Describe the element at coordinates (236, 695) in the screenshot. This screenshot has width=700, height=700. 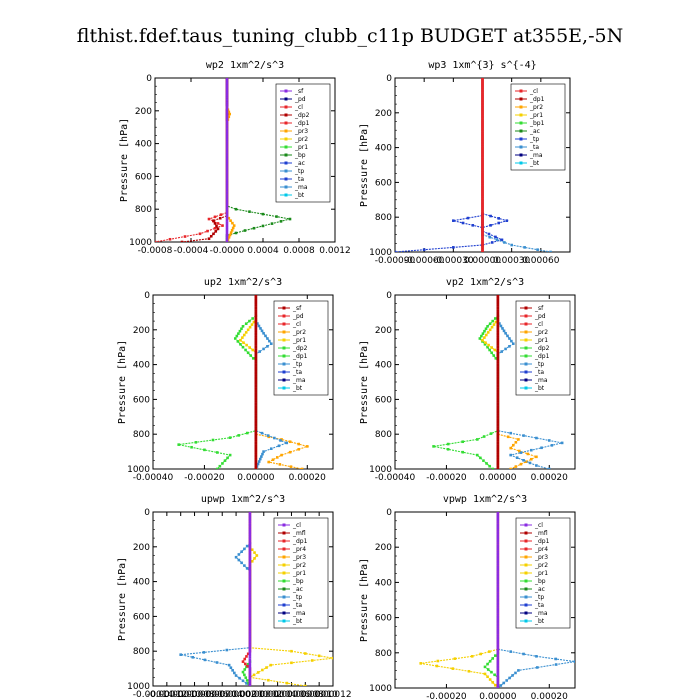
I see `x-tick-label: -0.00002` at that location.